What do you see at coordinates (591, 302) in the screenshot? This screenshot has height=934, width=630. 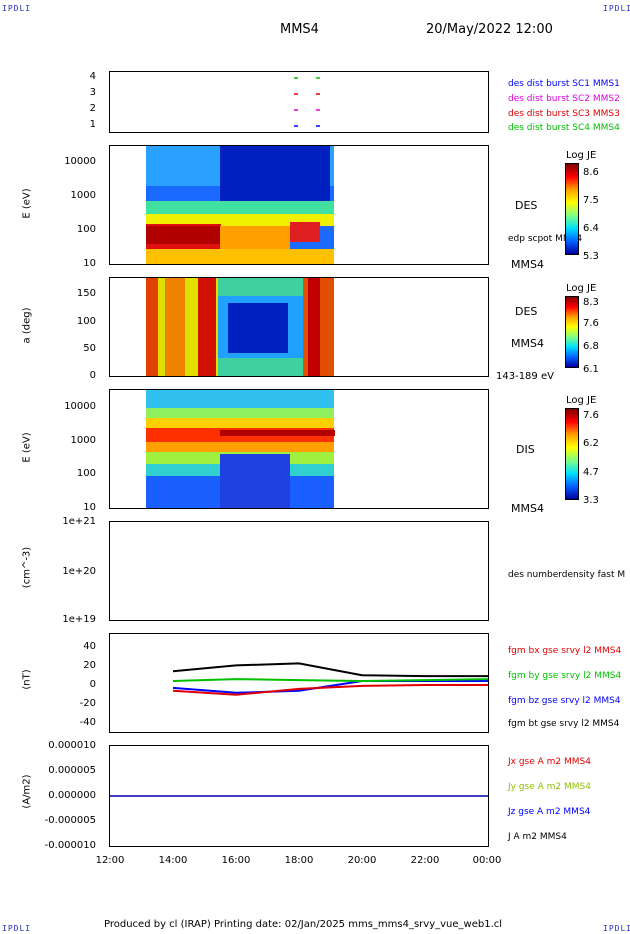 I see `p3-cb-tick: 8.3` at bounding box center [591, 302].